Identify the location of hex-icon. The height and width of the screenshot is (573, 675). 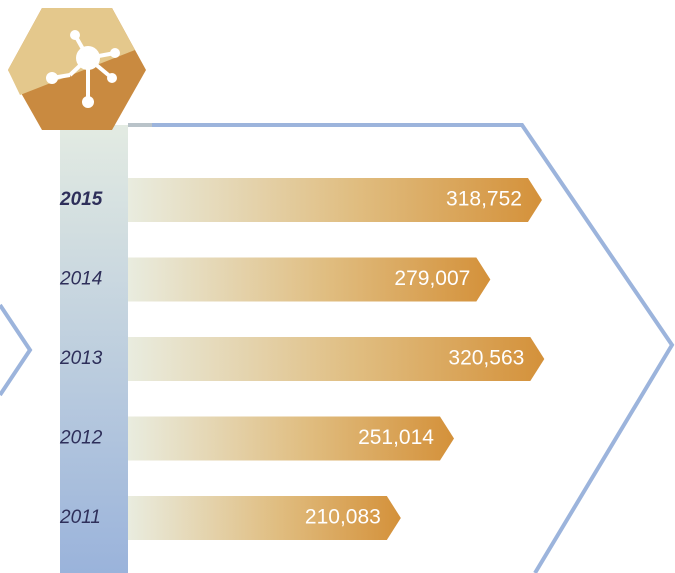
(77, 69).